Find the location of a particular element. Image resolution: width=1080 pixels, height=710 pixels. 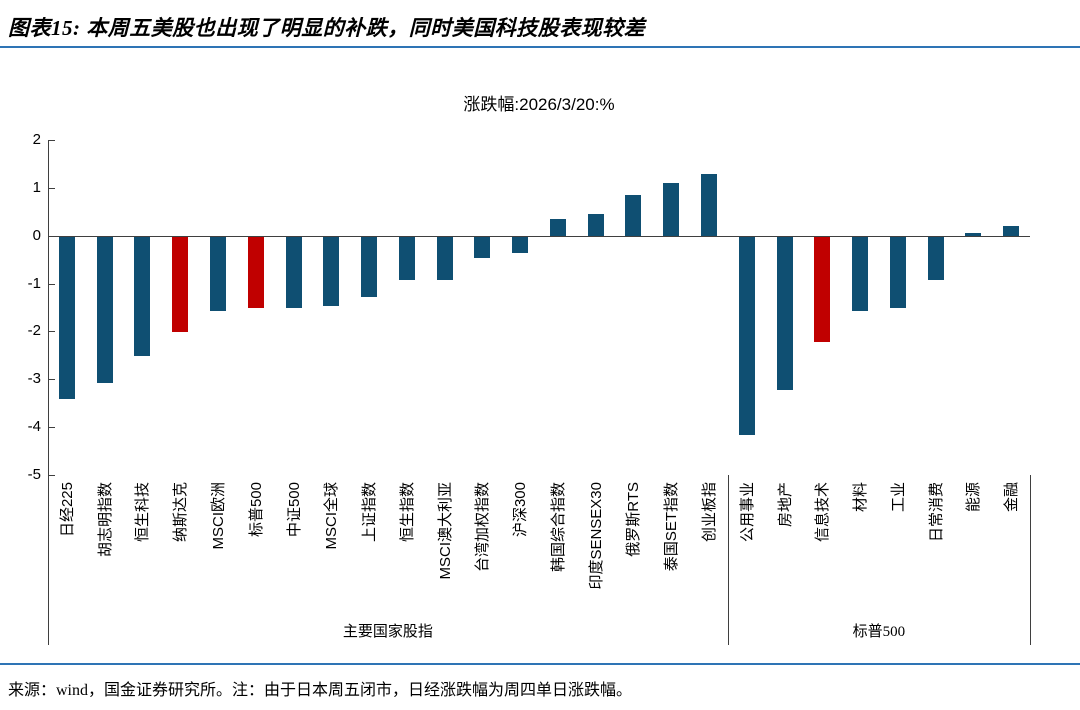

x-axis-label-text: 纳斯达克 is located at coordinates (181, 512).